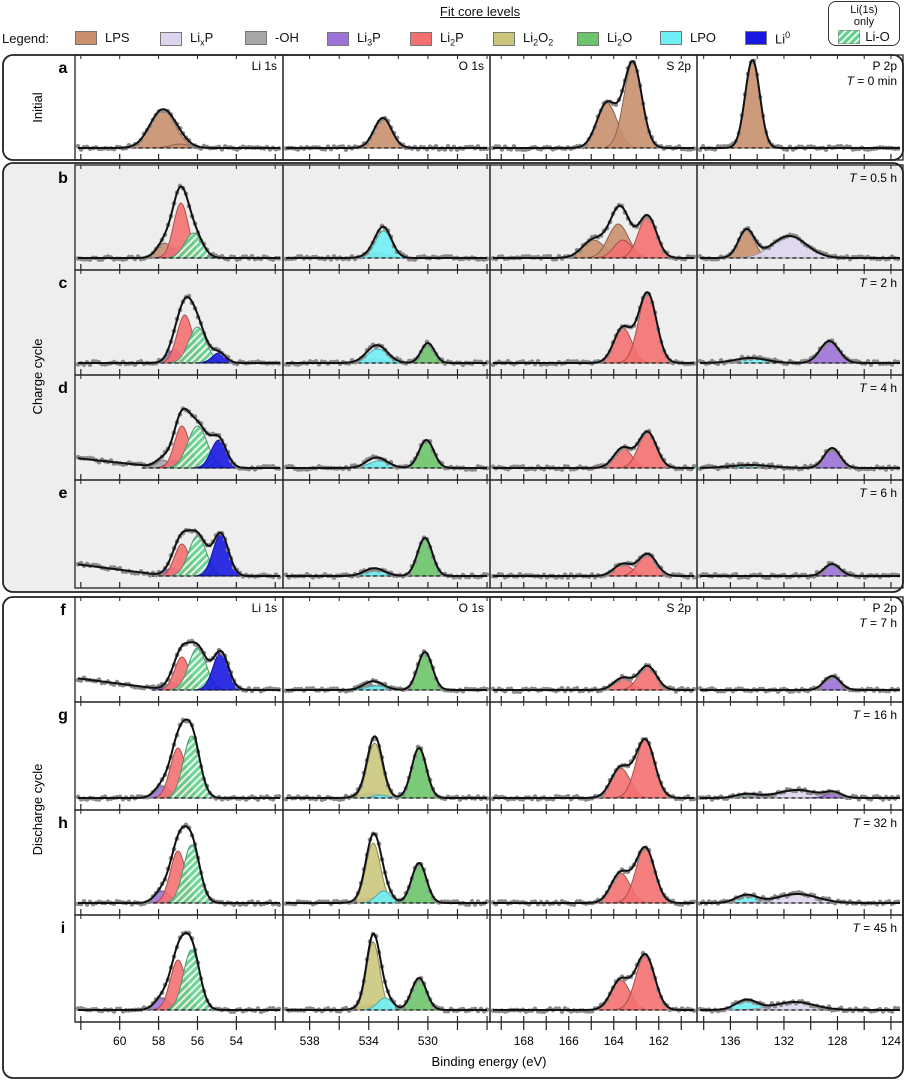 The width and height of the screenshot is (906, 1080). What do you see at coordinates (797, 898) in the screenshot?
I see `component-lixp` at bounding box center [797, 898].